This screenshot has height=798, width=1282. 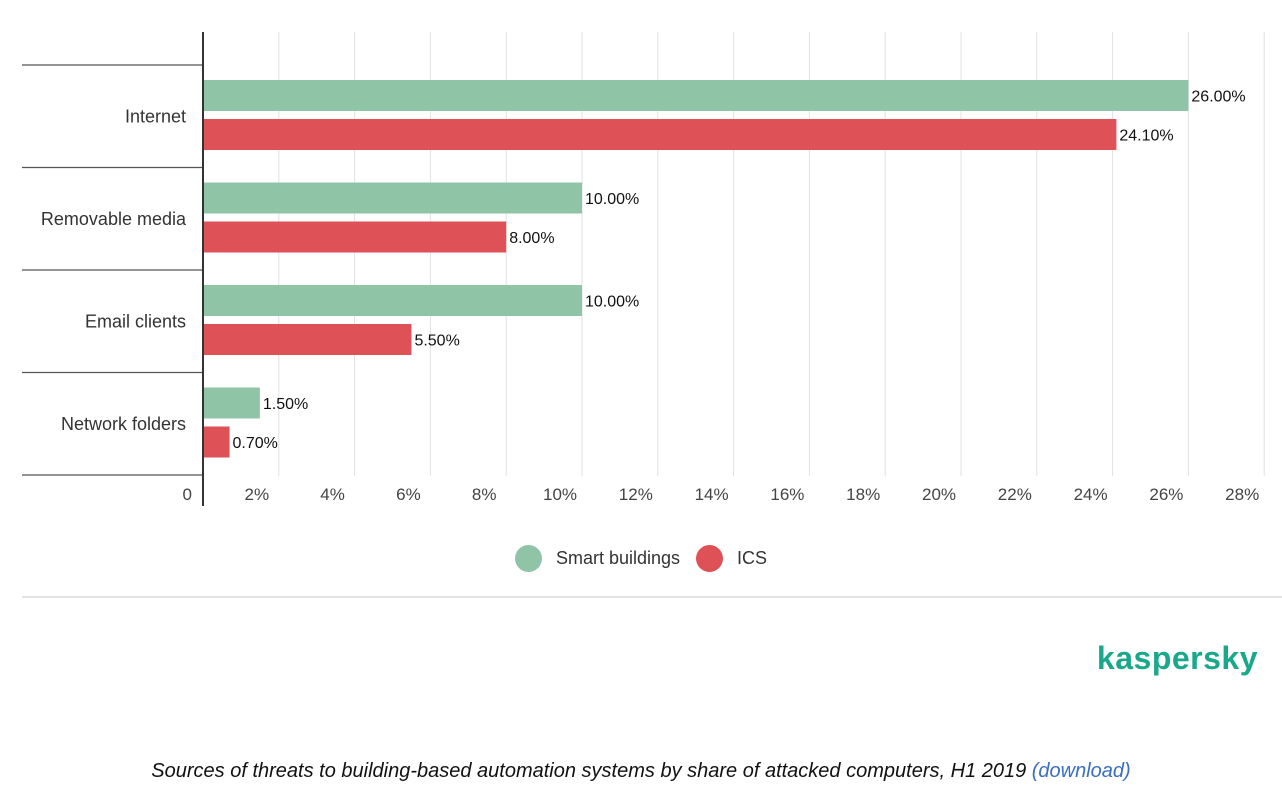 What do you see at coordinates (257, 494) in the screenshot?
I see `x-tick-label: 2%` at bounding box center [257, 494].